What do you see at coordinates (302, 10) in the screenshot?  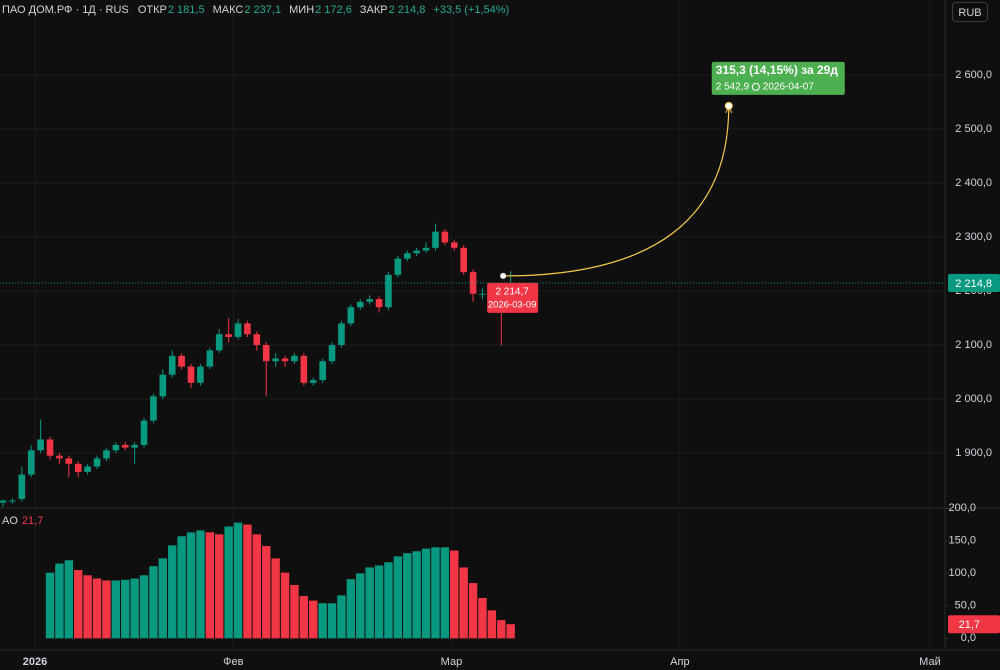 I see `low-key: МИН` at bounding box center [302, 10].